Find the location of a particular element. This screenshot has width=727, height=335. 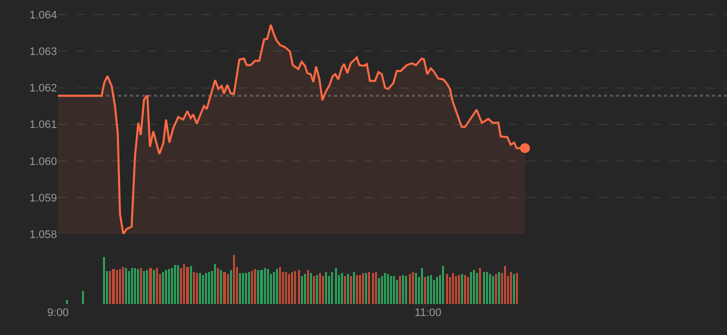

y-tick-label: 1.062 is located at coordinates (43, 88).